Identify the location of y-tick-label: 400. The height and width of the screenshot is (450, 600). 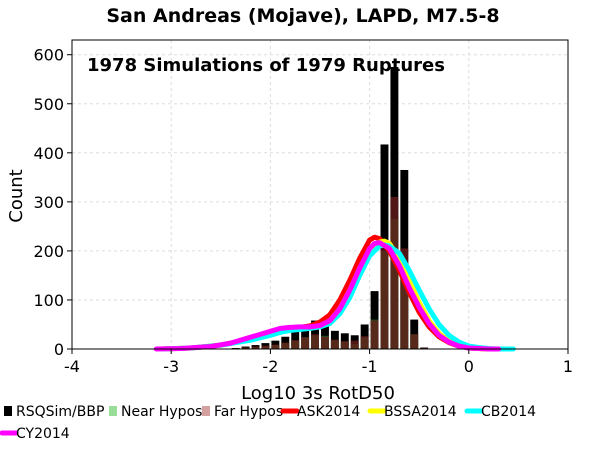
(48, 153).